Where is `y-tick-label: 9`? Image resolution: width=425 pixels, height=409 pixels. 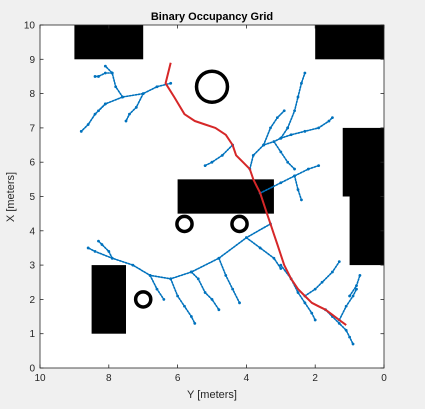 y-tick-label: 9 is located at coordinates (32, 60).